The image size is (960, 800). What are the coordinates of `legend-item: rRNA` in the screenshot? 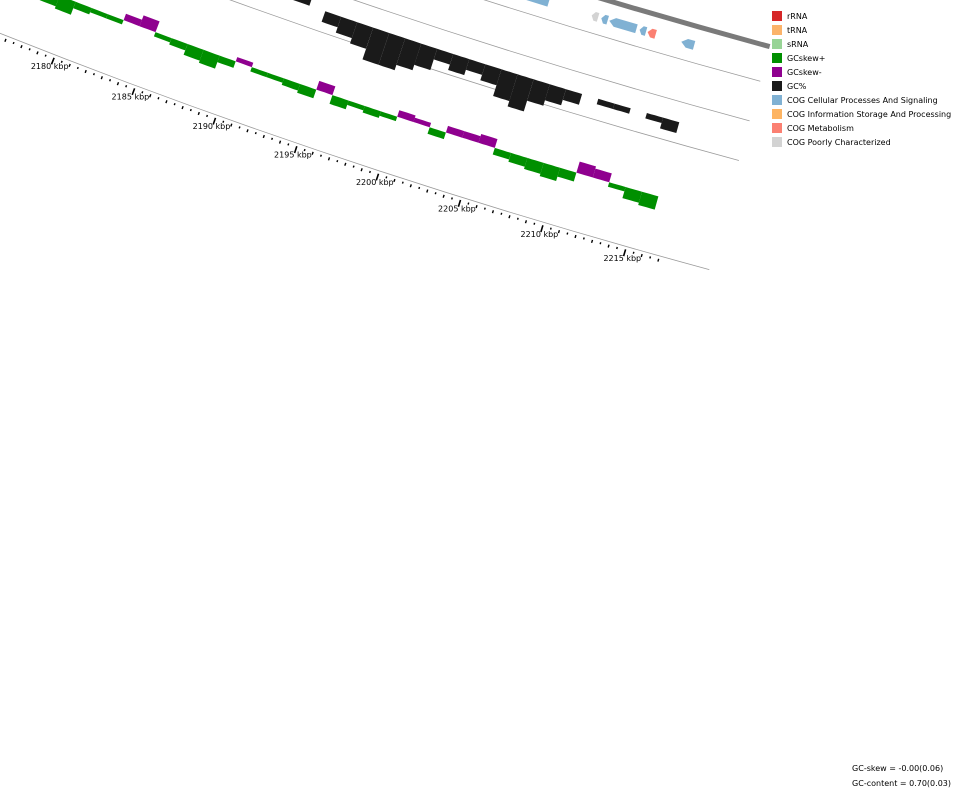 It's located at (861, 16).